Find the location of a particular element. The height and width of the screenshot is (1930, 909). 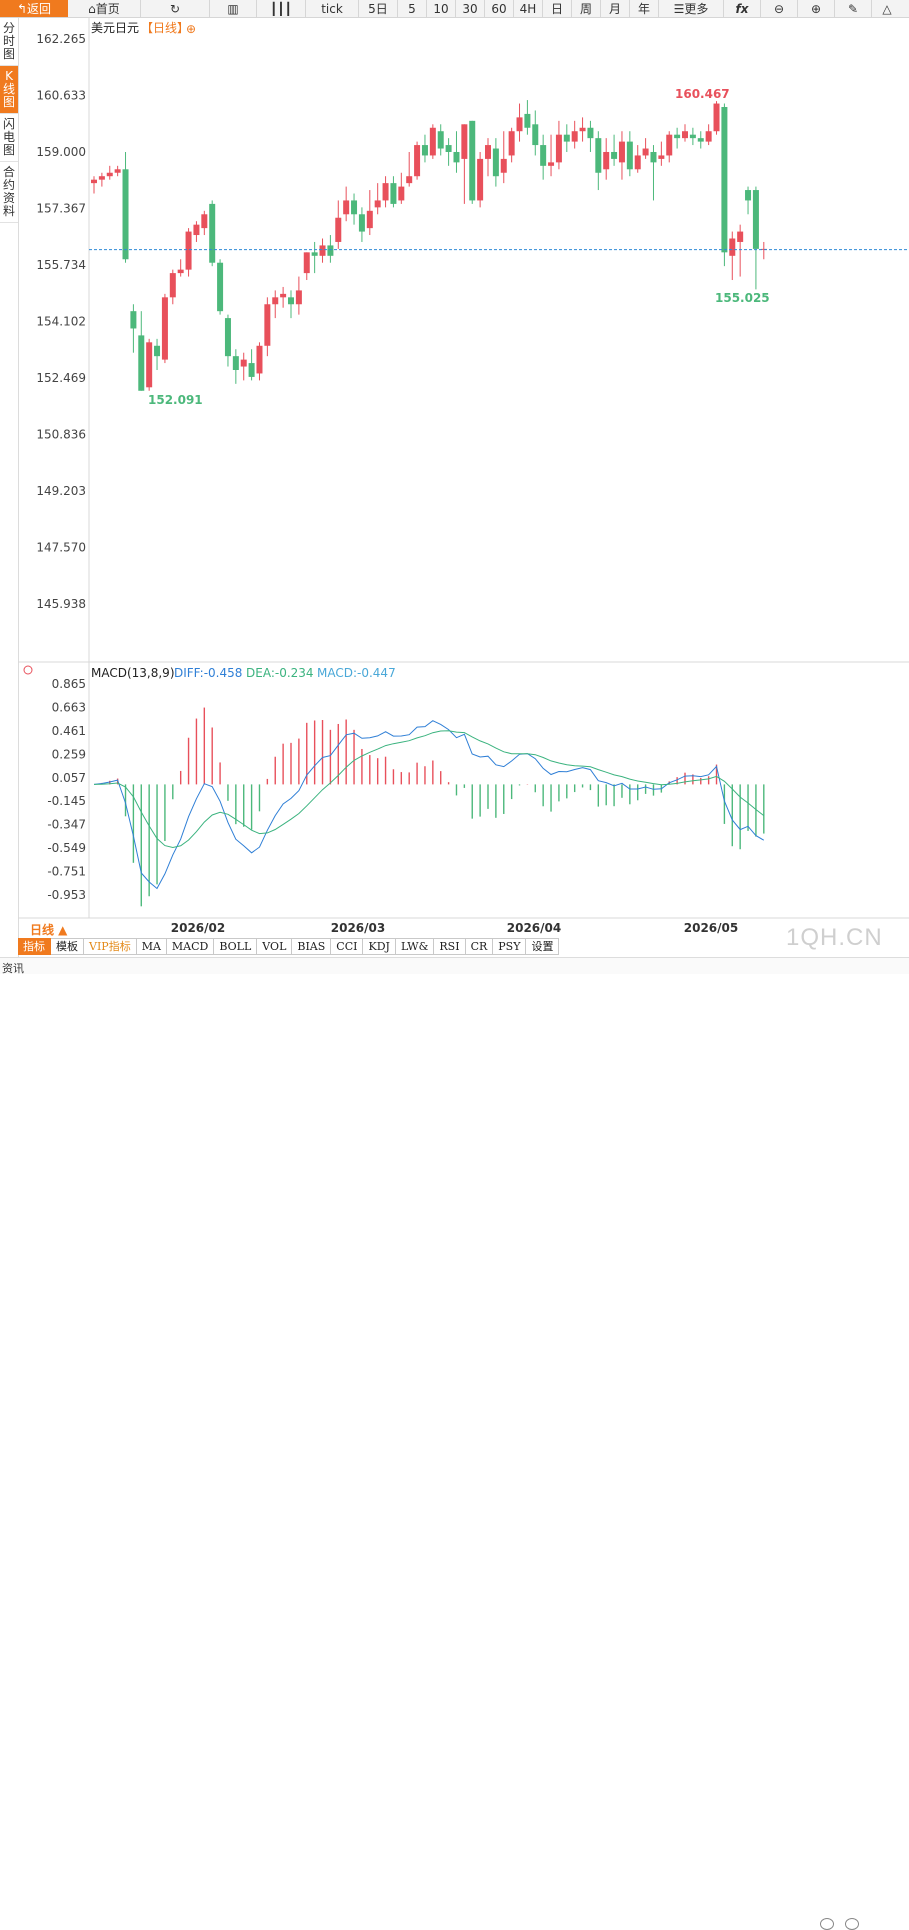

price-tick-label: 159.000 is located at coordinates (61, 152).